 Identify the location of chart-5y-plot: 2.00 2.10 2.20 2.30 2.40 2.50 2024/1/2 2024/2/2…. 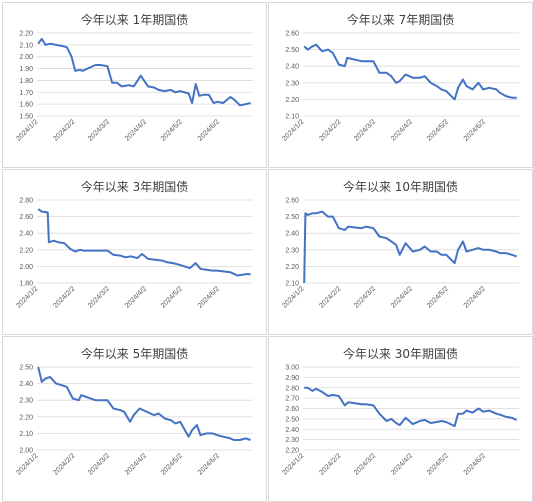
(134, 421).